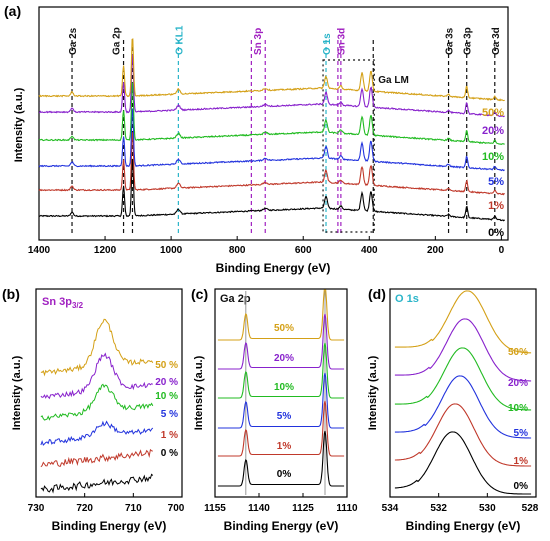  What do you see at coordinates (460, 503) in the screenshot?
I see `panel-d-x-ticks: 534 532 530 528` at bounding box center [460, 503].